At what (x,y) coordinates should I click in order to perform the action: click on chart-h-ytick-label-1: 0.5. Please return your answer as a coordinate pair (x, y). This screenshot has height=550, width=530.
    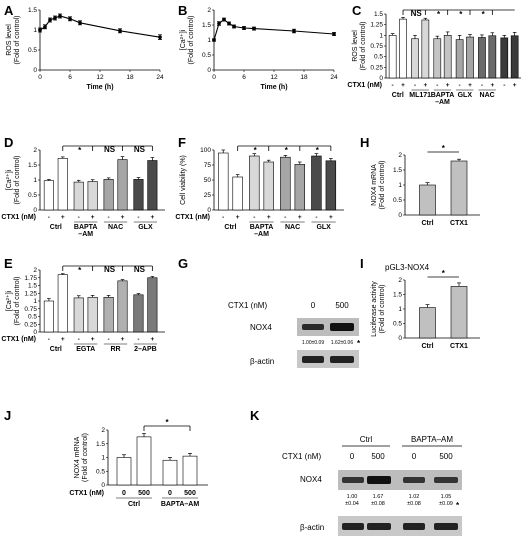
    Looking at the image, I should click on (397, 200).